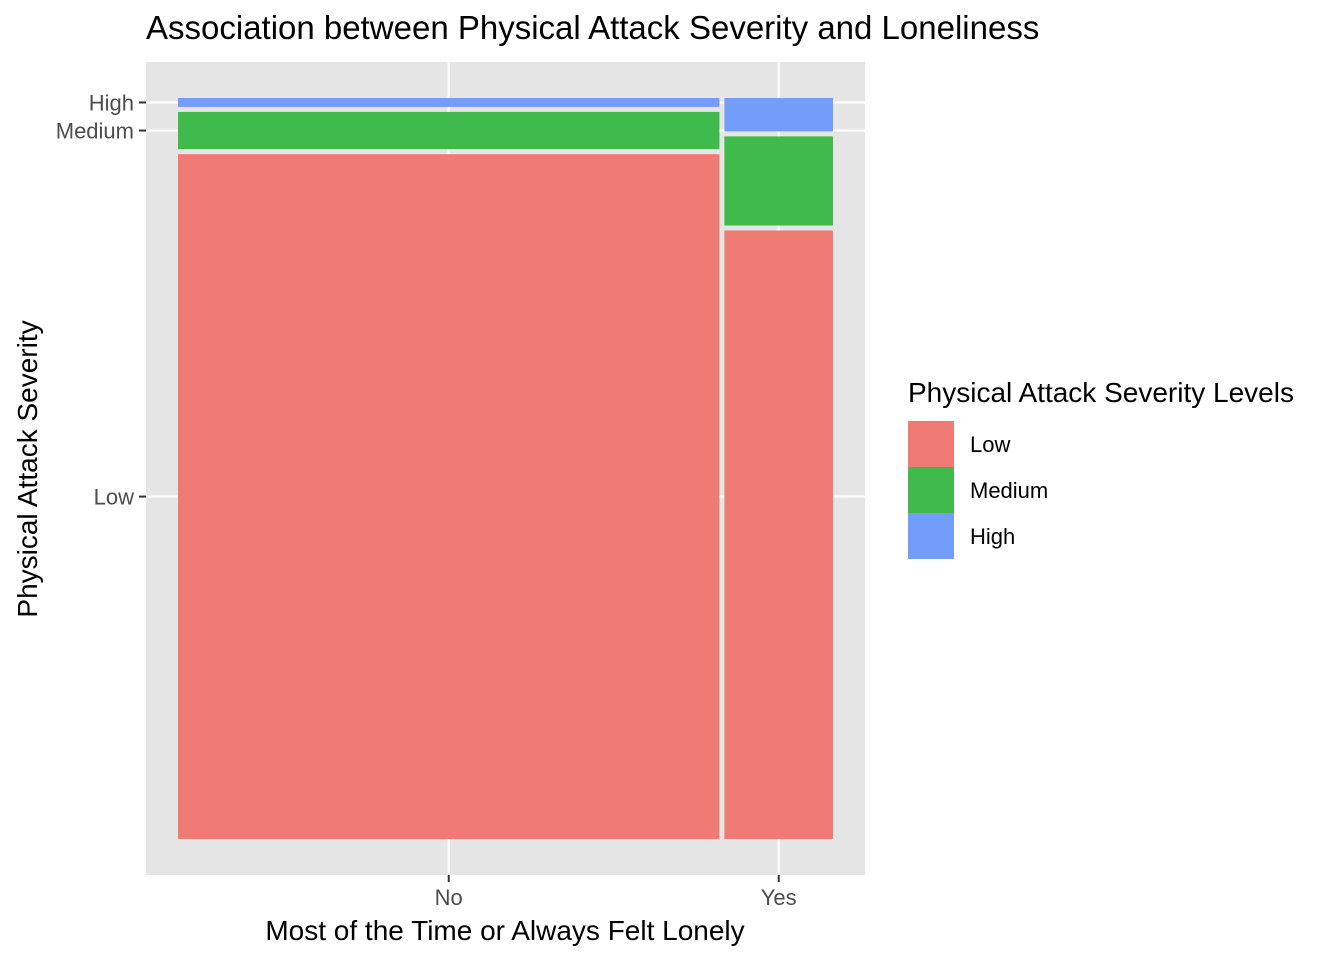  I want to click on y-axis: Low Medium High, so click(101, 300).